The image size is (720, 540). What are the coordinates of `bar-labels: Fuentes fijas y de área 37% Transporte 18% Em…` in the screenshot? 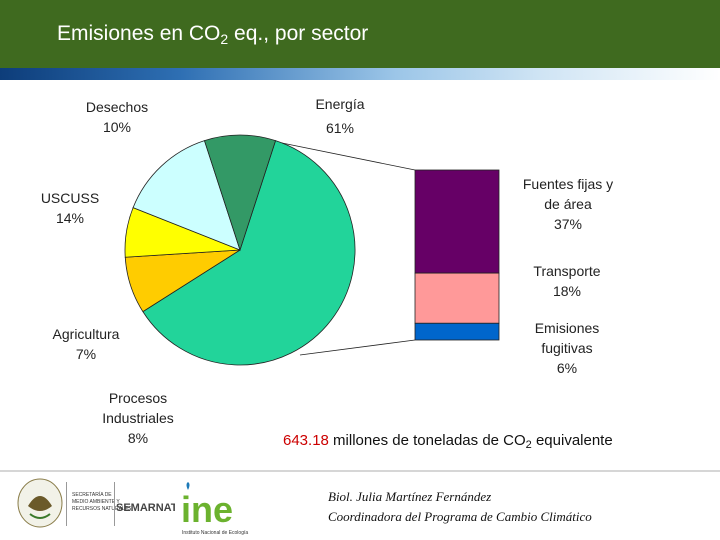 It's located at (568, 276).